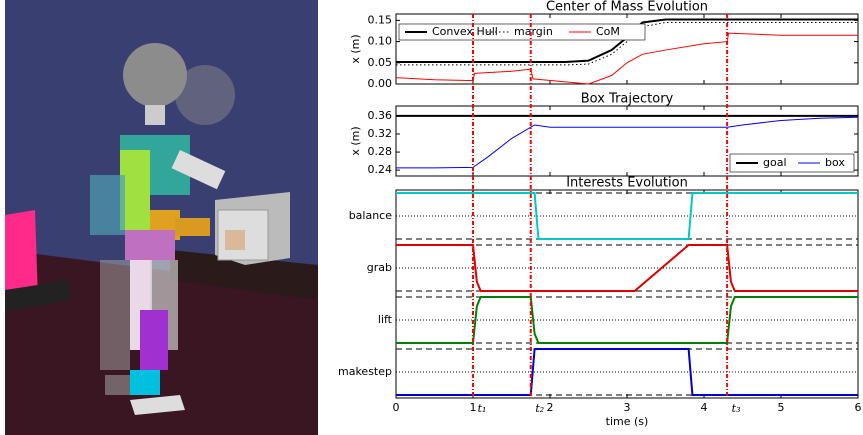  I want to click on band-label: lift, so click(385, 319).